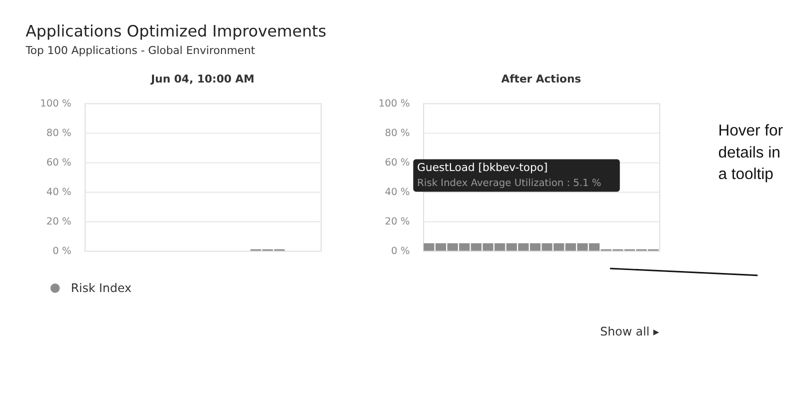 Image resolution: width=794 pixels, height=403 pixels. What do you see at coordinates (750, 152) in the screenshot?
I see `text: Hover for details in a tooltip` at bounding box center [750, 152].